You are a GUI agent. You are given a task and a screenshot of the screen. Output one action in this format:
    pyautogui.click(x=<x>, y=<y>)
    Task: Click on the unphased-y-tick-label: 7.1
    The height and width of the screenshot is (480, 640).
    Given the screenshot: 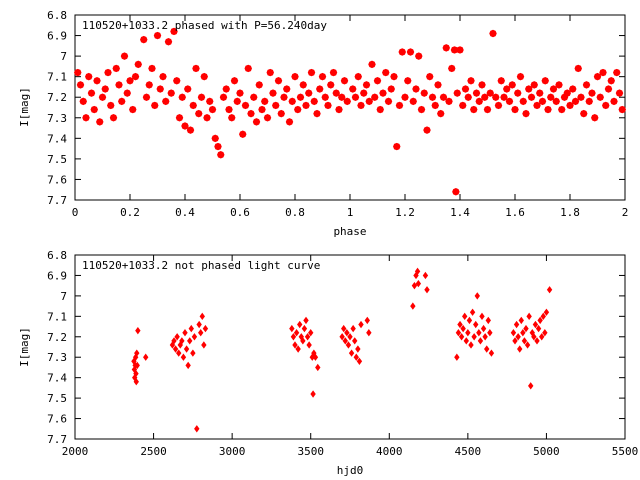 What is the action you would take?
    pyautogui.click(x=57, y=316)
    